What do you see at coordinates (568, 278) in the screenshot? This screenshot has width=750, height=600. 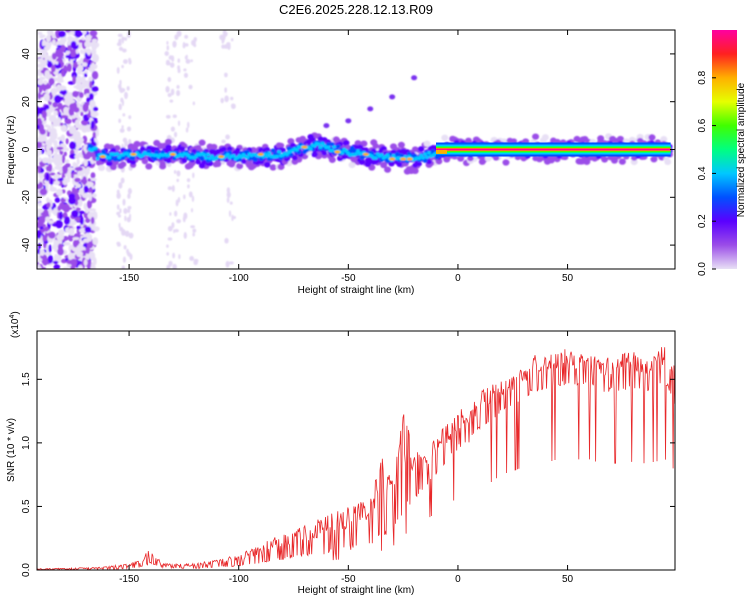 I see `x-tick-label: 50` at bounding box center [568, 278].